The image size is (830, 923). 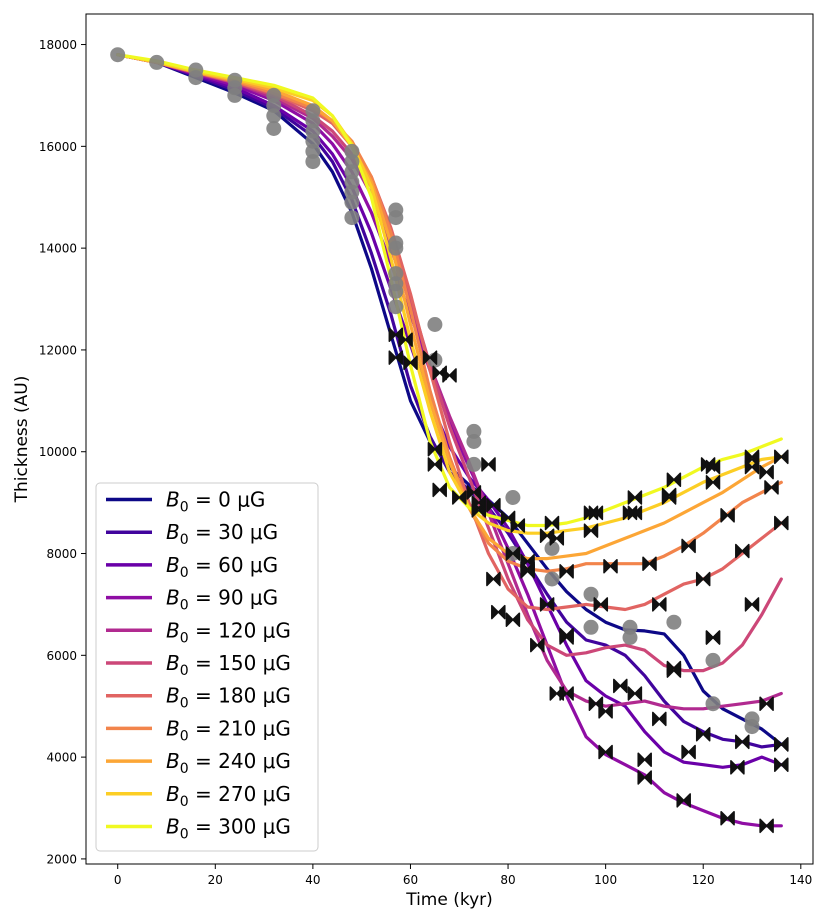 What do you see at coordinates (228, 796) in the screenshot?
I see `legend-label-9: B0 = 270 μG` at bounding box center [228, 796].